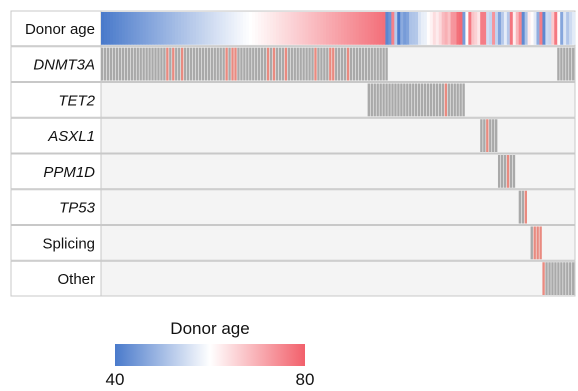 This screenshot has width=578, height=391. I want to click on row-label-box, so click(56, 100).